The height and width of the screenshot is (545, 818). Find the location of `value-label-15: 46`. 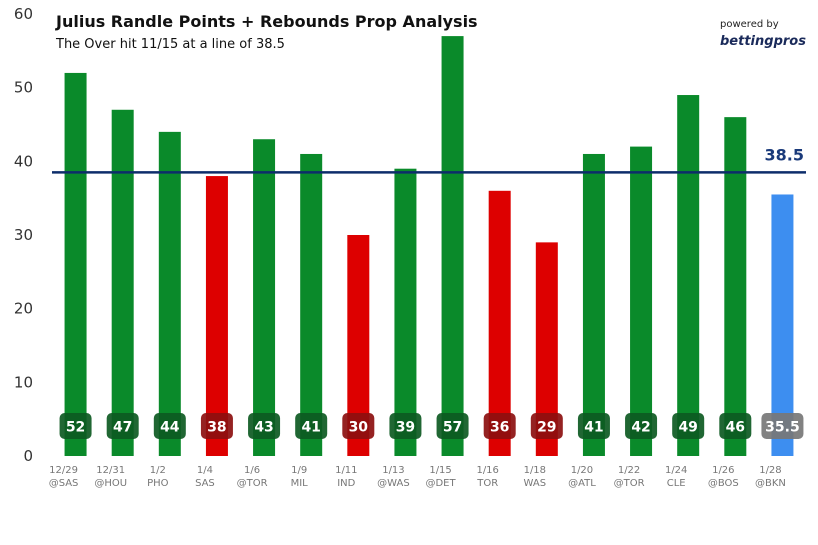

value-label-15: 46 is located at coordinates (735, 428).